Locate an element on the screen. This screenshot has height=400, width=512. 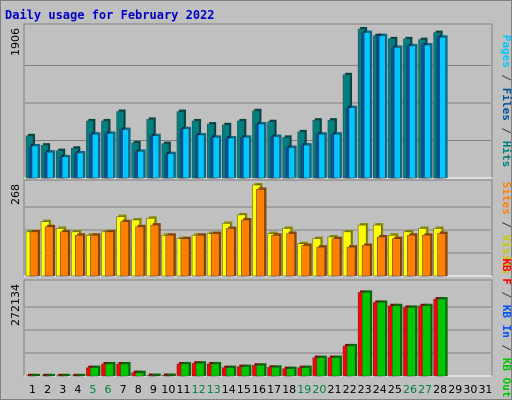
day-tick-label: 10 is located at coordinates (168, 389).